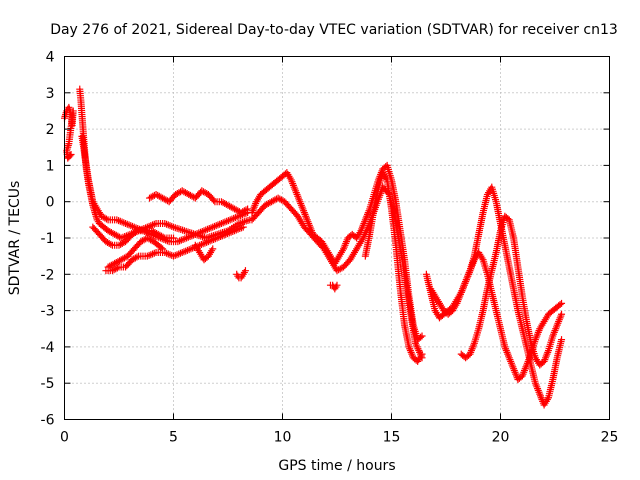 The height and width of the screenshot is (480, 640). I want to click on x-tick-labels: 0 5 10 15 20 25, so click(339, 438).